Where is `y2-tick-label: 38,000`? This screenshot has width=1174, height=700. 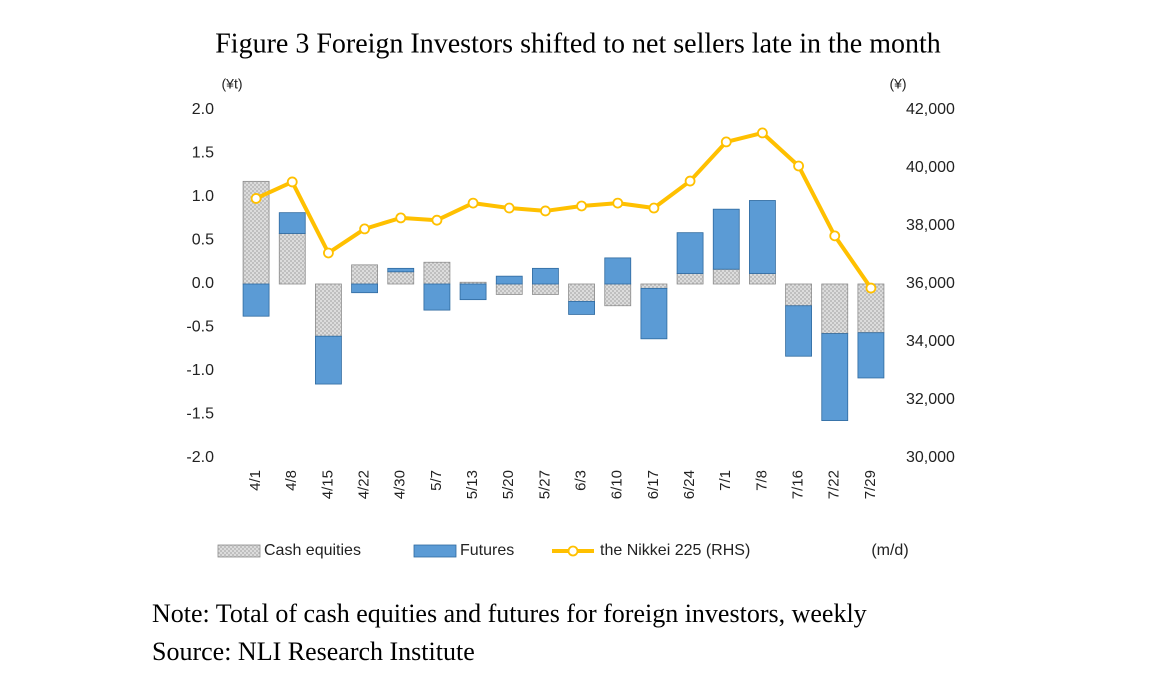 y2-tick-label: 38,000 is located at coordinates (930, 225).